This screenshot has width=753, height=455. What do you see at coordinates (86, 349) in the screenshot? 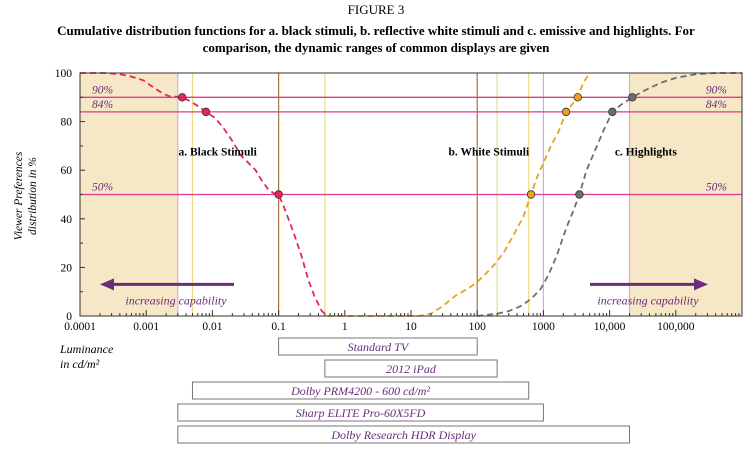
I see `x-axis-label-line1: Luminance` at bounding box center [86, 349].